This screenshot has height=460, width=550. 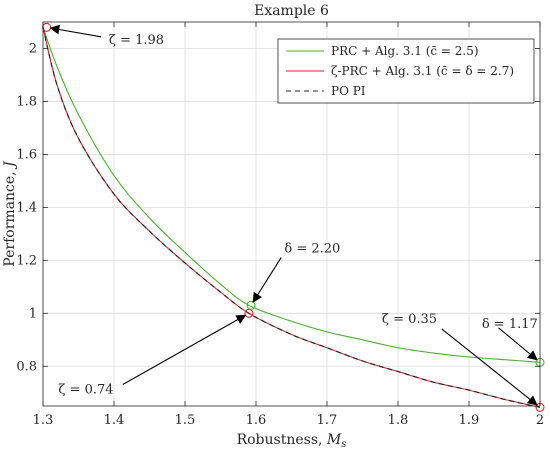 I want to click on legend-label: PO PI, so click(x=348, y=91).